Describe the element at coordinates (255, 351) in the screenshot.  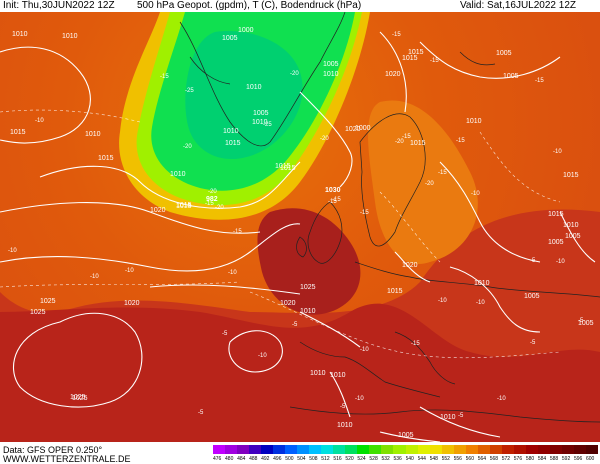
I see `isobar-low-ring` at that location.